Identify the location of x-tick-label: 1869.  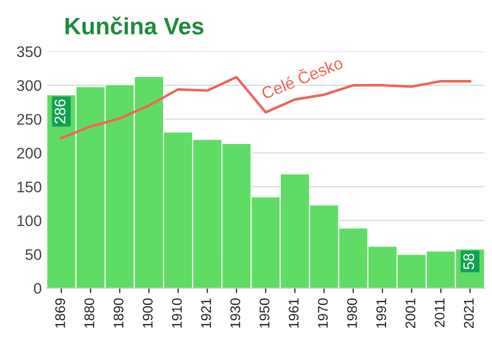
(60, 313).